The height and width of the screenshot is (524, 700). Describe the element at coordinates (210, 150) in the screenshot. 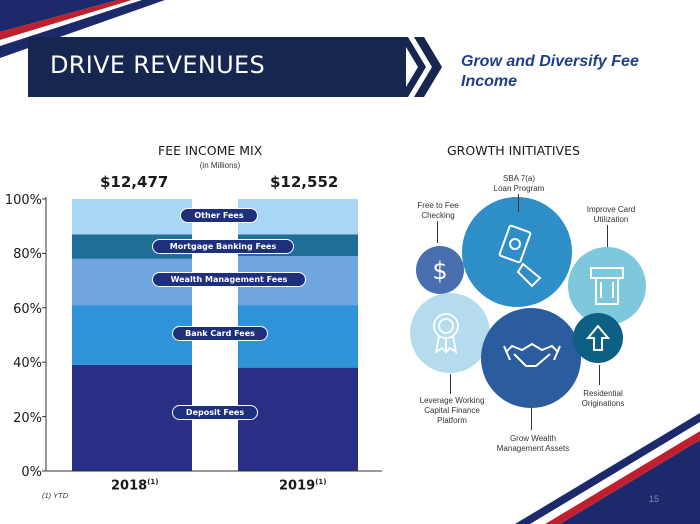

I see `fee-mix-title: FEE INCOME MIX` at that location.